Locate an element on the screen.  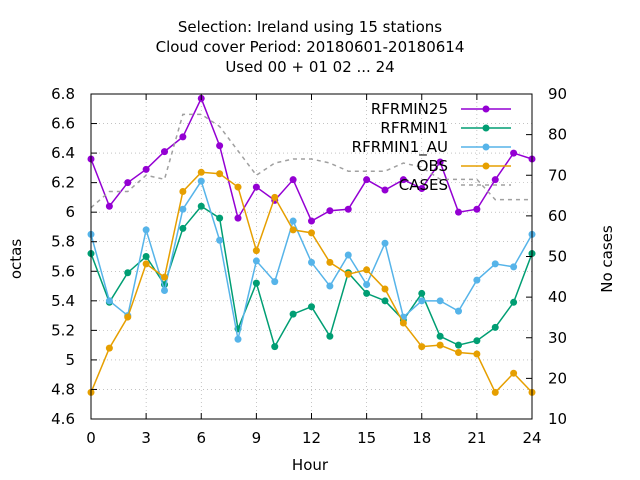
y2-tick-label: 40 is located at coordinates (557, 297).